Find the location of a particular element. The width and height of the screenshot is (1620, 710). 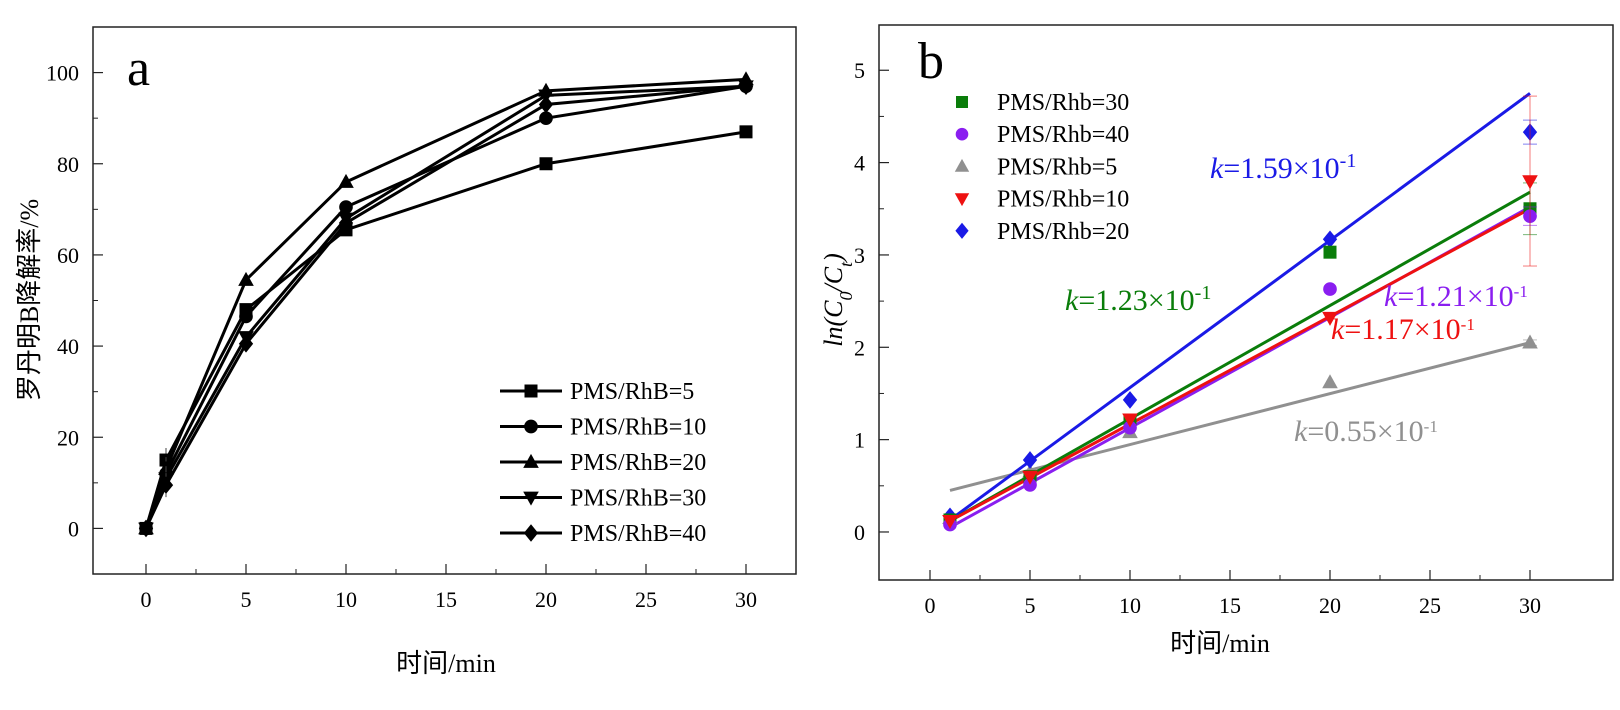

panel-label-a: a is located at coordinates (138, 68).